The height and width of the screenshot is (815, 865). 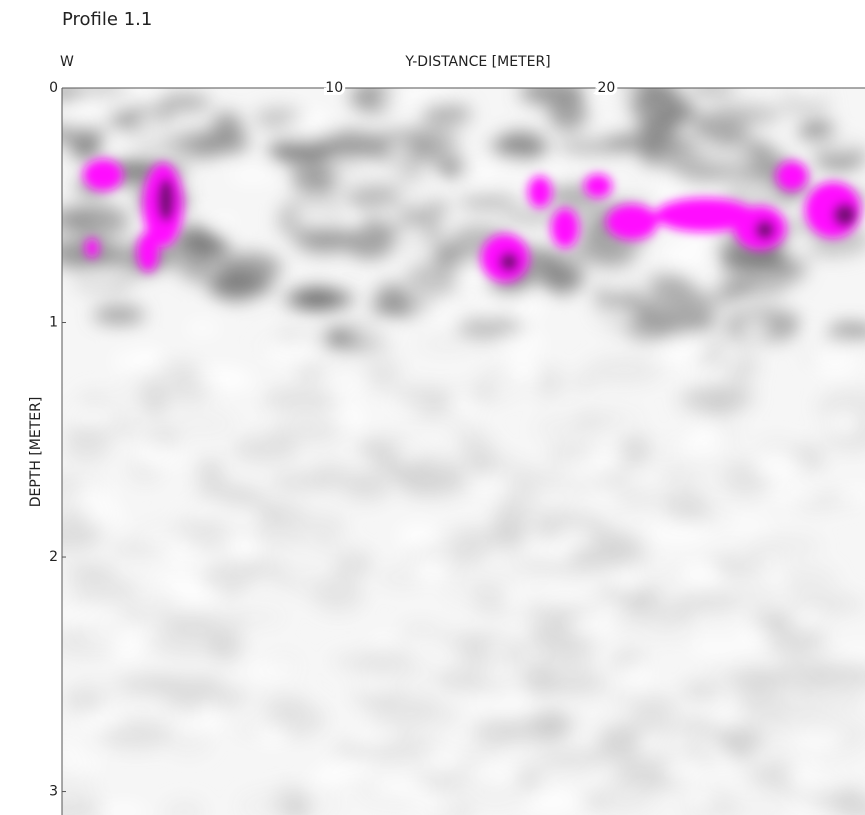 I want to click on y-tick-label: 1, so click(x=53, y=323).